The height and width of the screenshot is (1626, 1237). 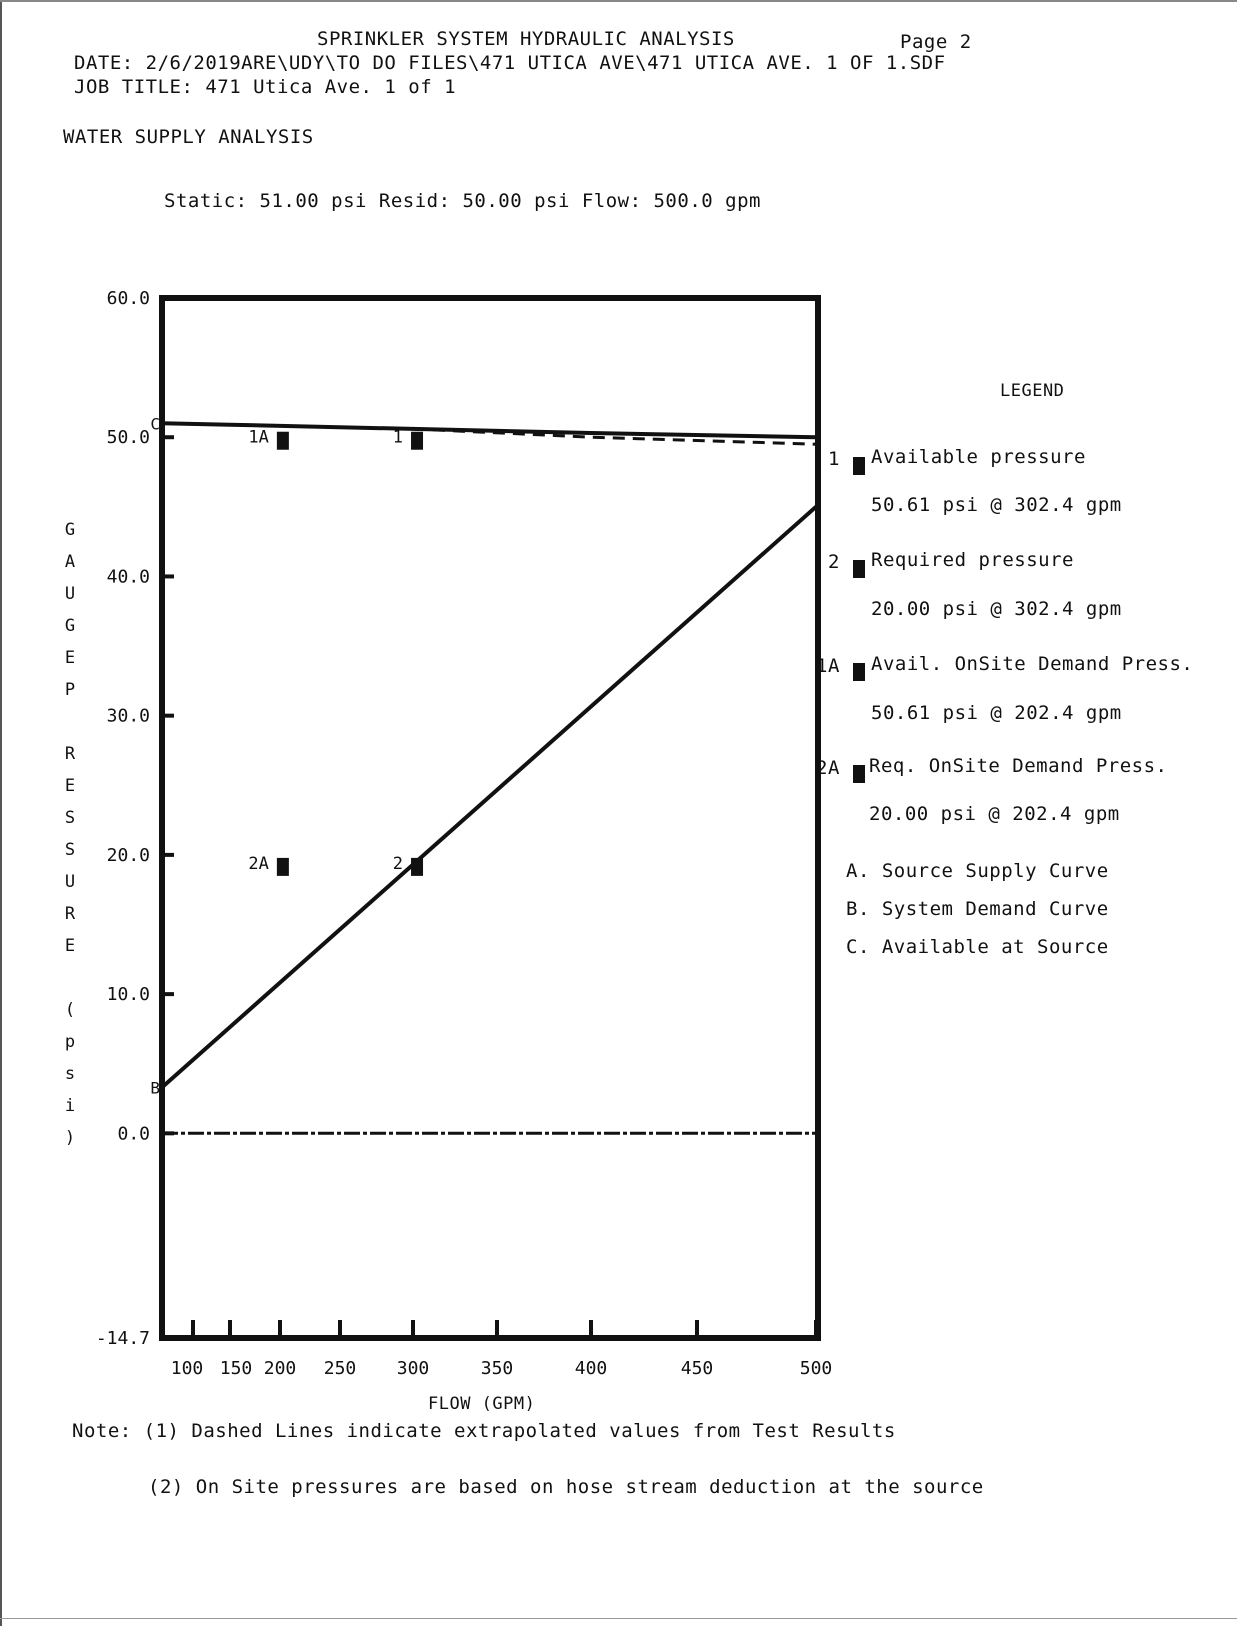 What do you see at coordinates (977, 909) in the screenshot?
I see `legend-curve-b: B. System Demand Curve` at bounding box center [977, 909].